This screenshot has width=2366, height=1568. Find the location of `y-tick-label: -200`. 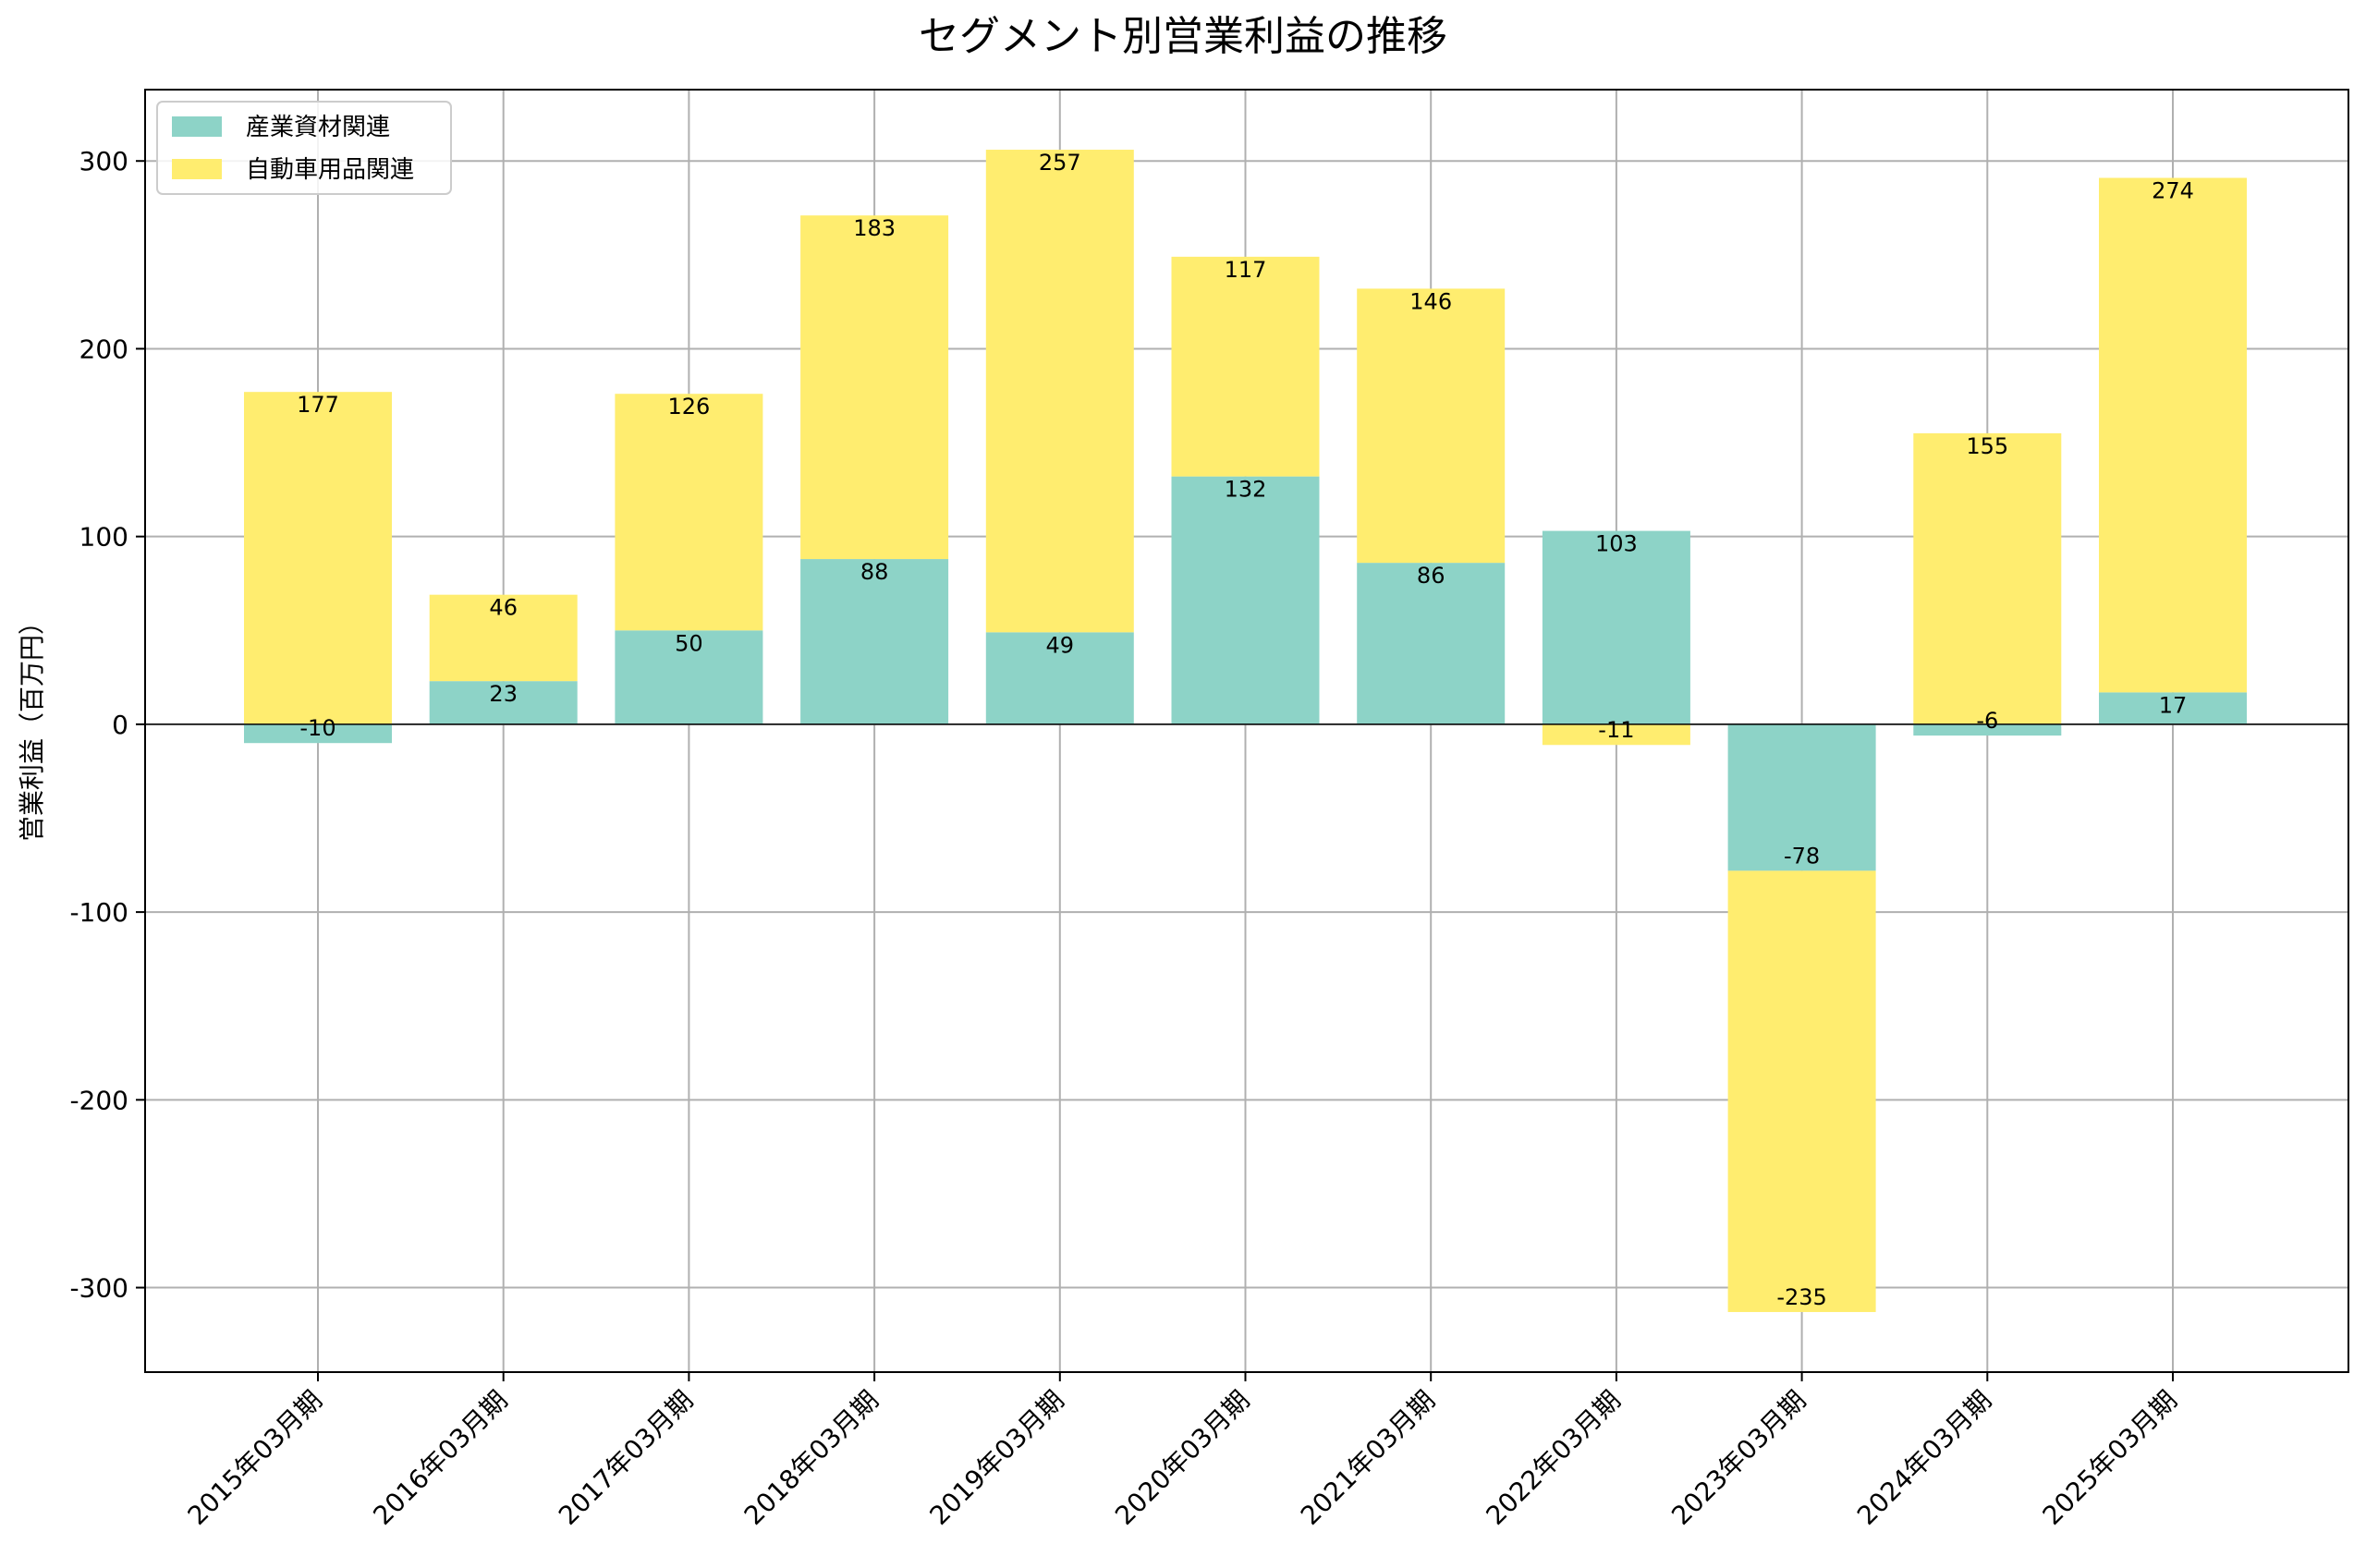

y-tick-label: -200 is located at coordinates (98, 1100).